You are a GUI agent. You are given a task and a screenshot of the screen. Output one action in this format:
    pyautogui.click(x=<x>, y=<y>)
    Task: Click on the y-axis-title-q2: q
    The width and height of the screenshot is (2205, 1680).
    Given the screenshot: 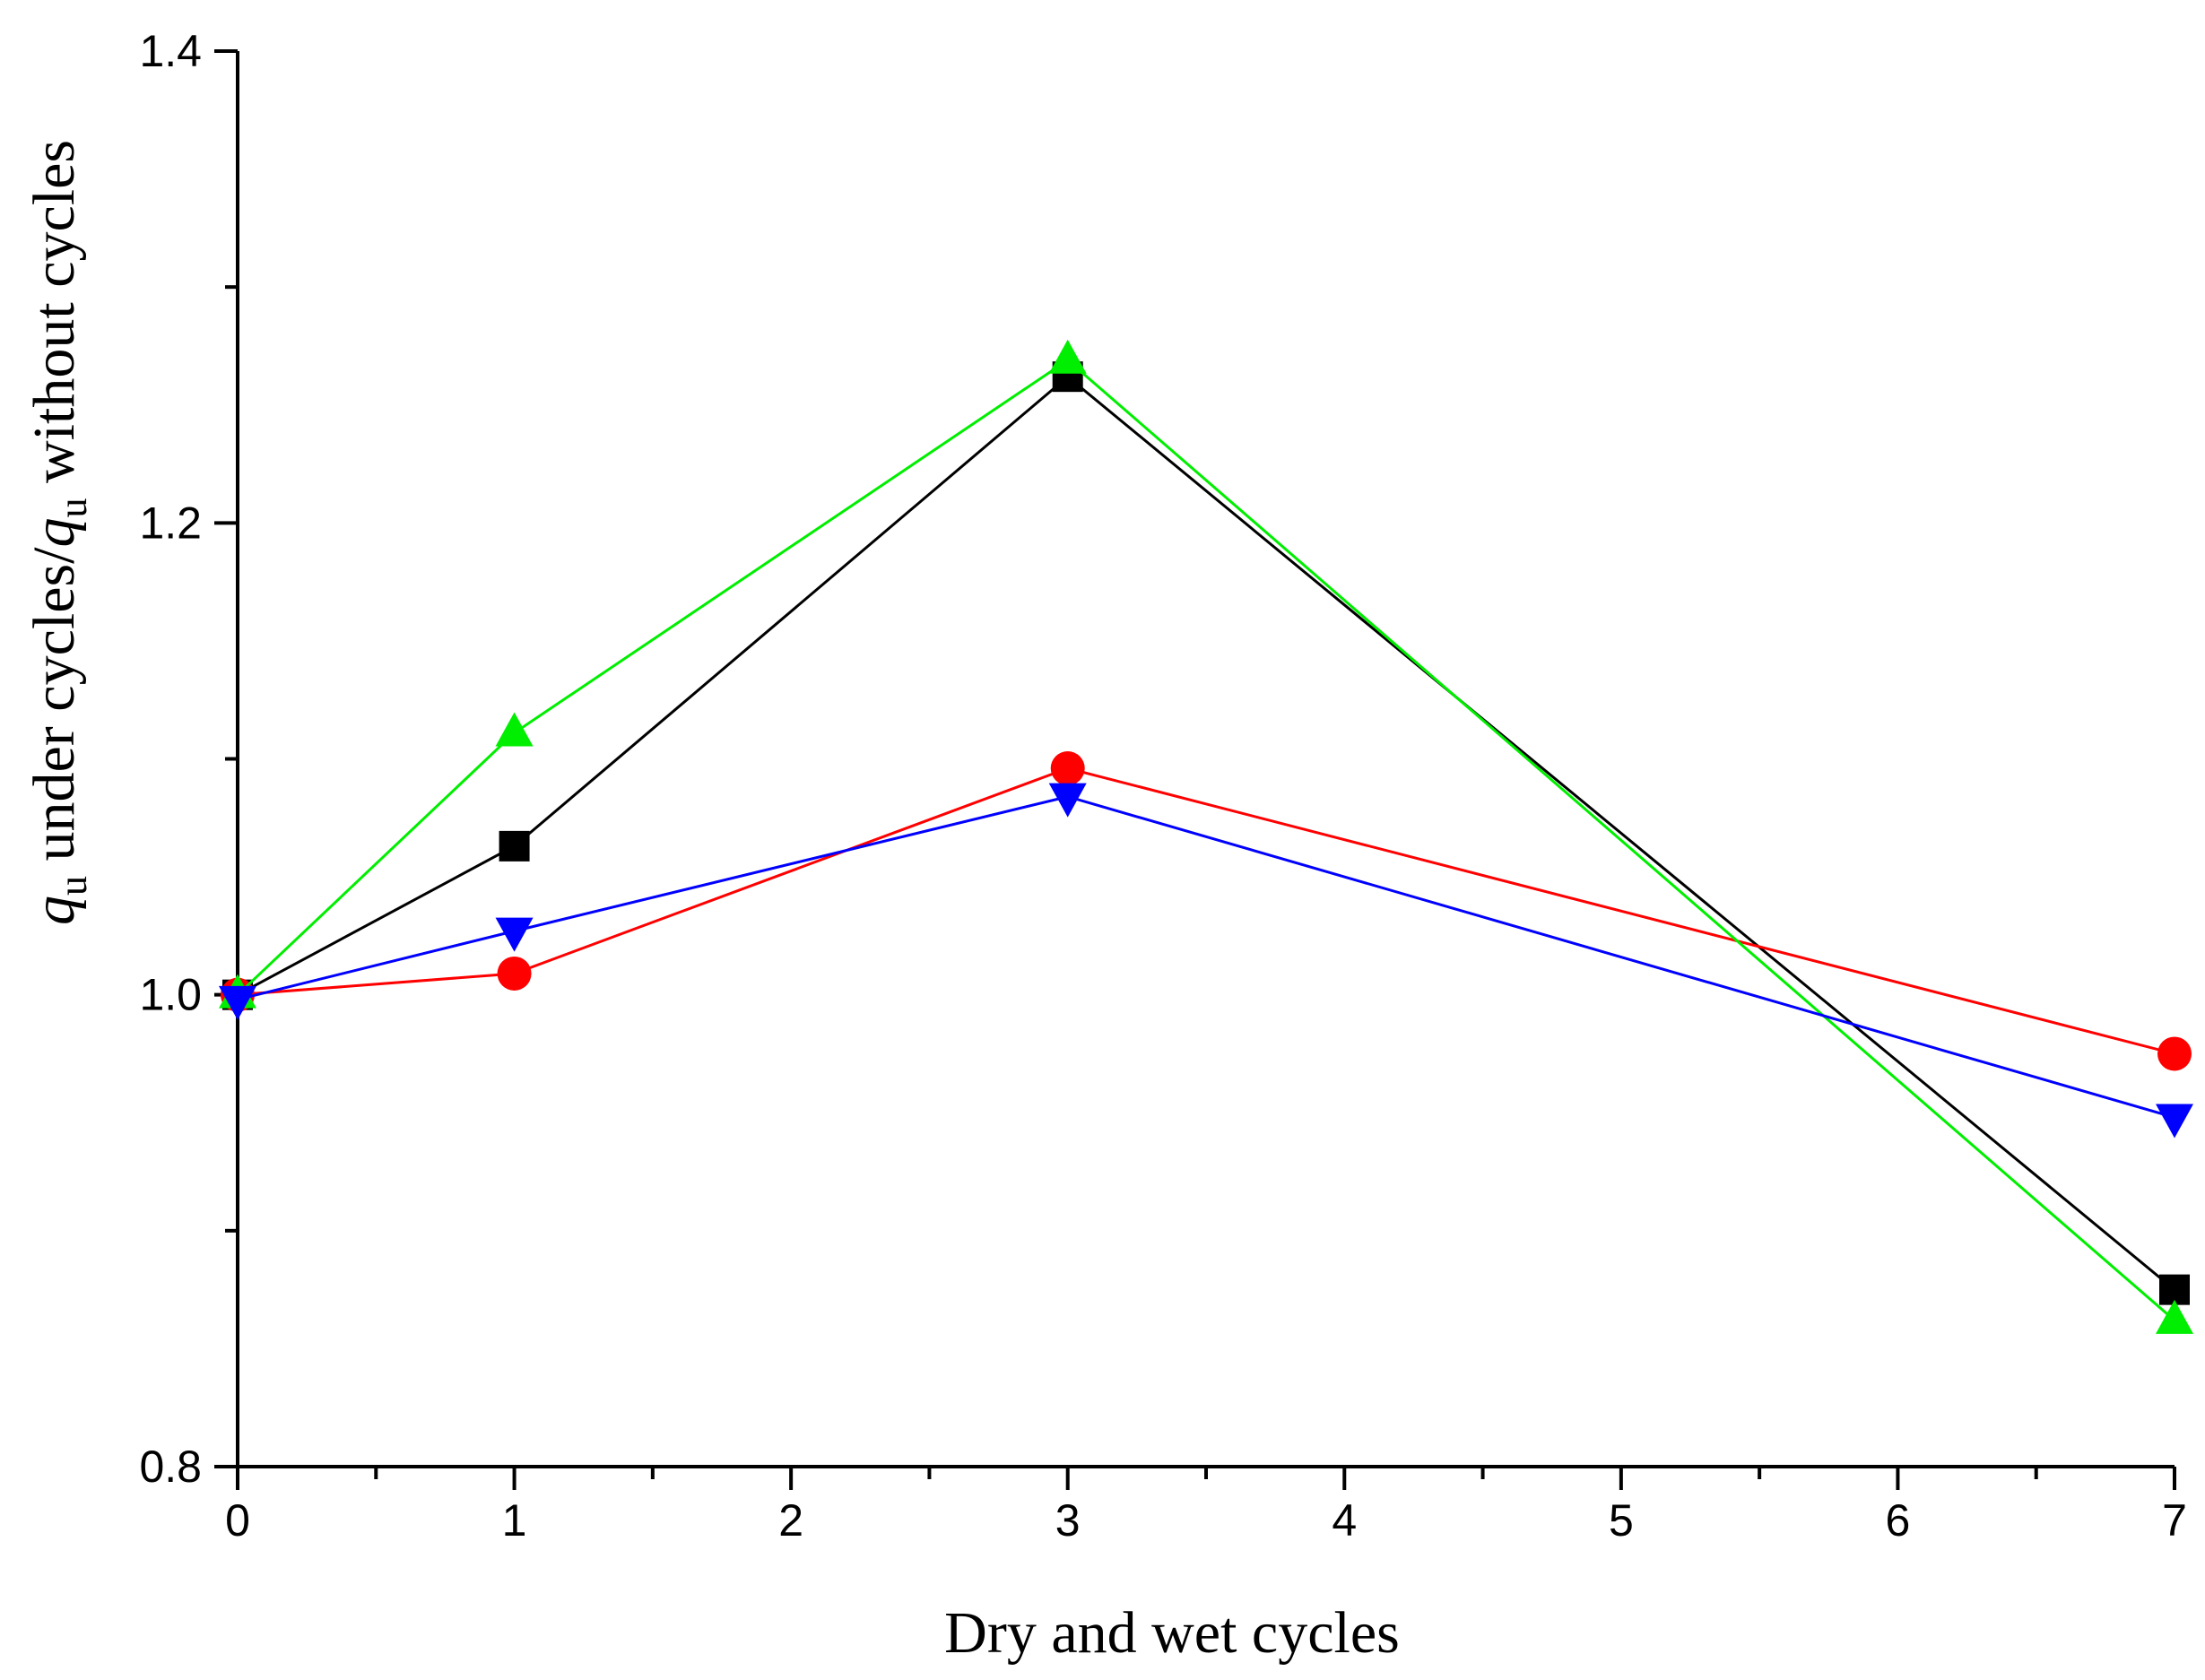 What is the action you would take?
    pyautogui.click(x=55, y=532)
    